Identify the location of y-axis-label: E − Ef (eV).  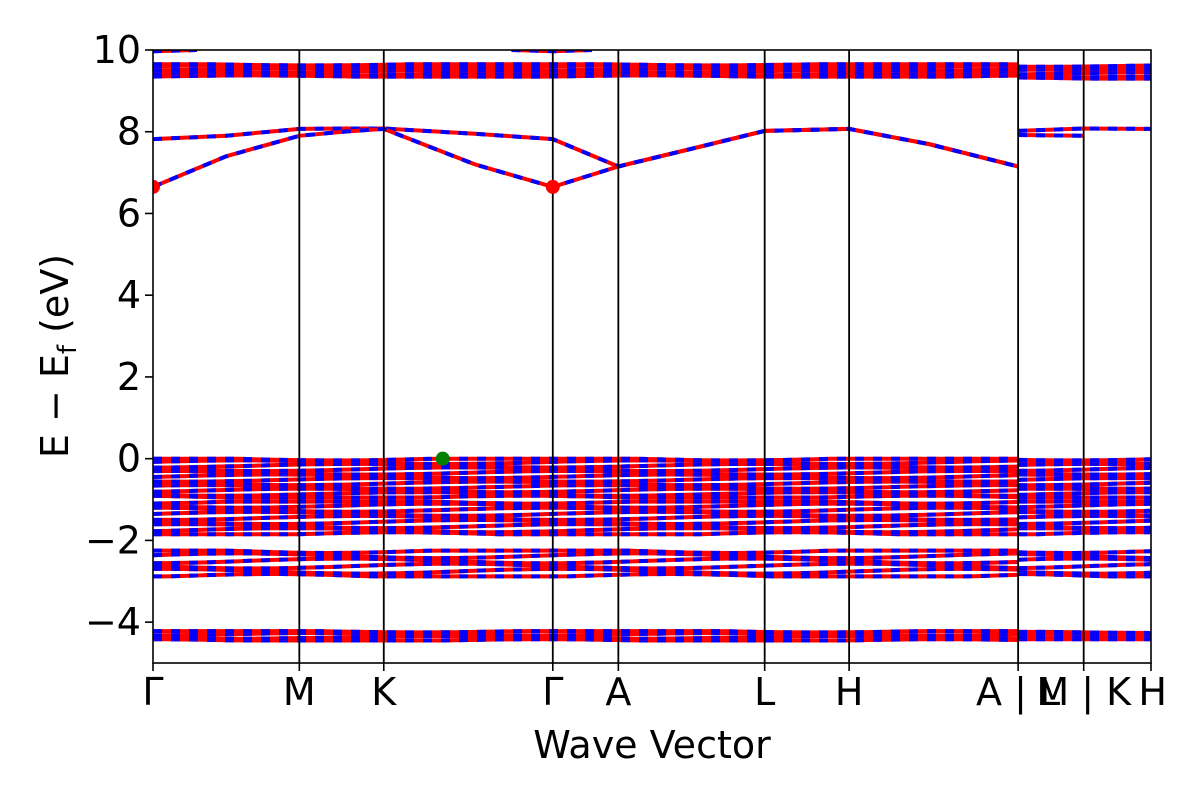
(58, 356).